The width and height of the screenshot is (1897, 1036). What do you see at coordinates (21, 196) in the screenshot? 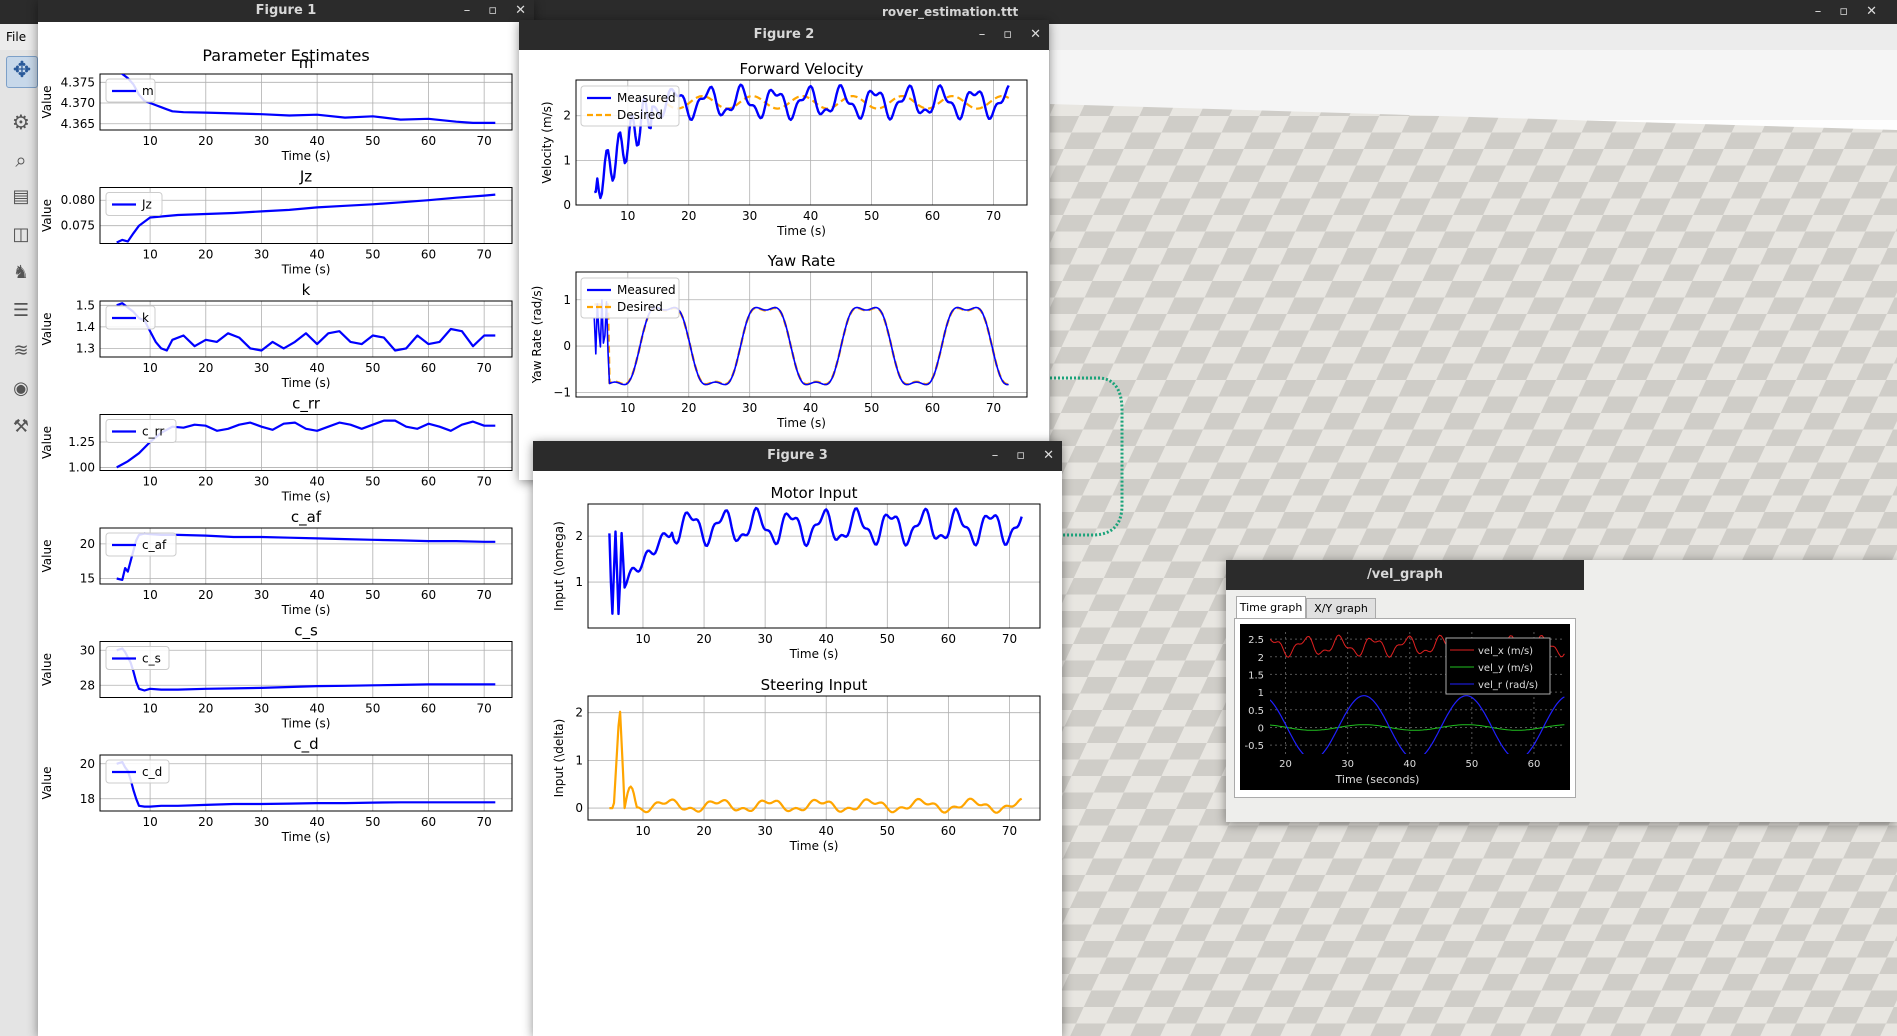
I see `scene-icon: ▤` at bounding box center [21, 196].